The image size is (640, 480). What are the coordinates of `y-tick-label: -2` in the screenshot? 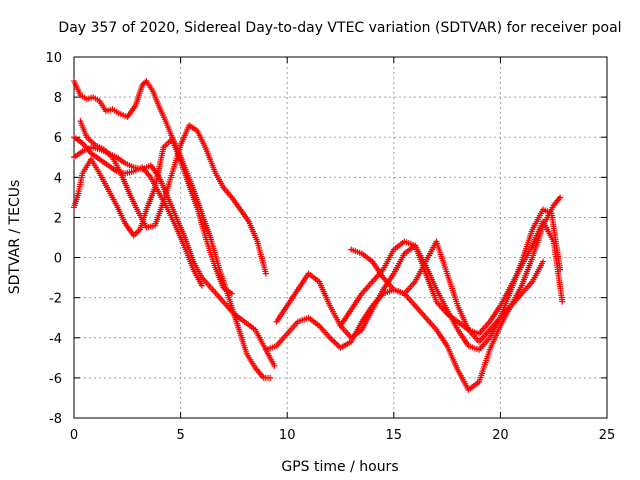 It's located at (55, 299).